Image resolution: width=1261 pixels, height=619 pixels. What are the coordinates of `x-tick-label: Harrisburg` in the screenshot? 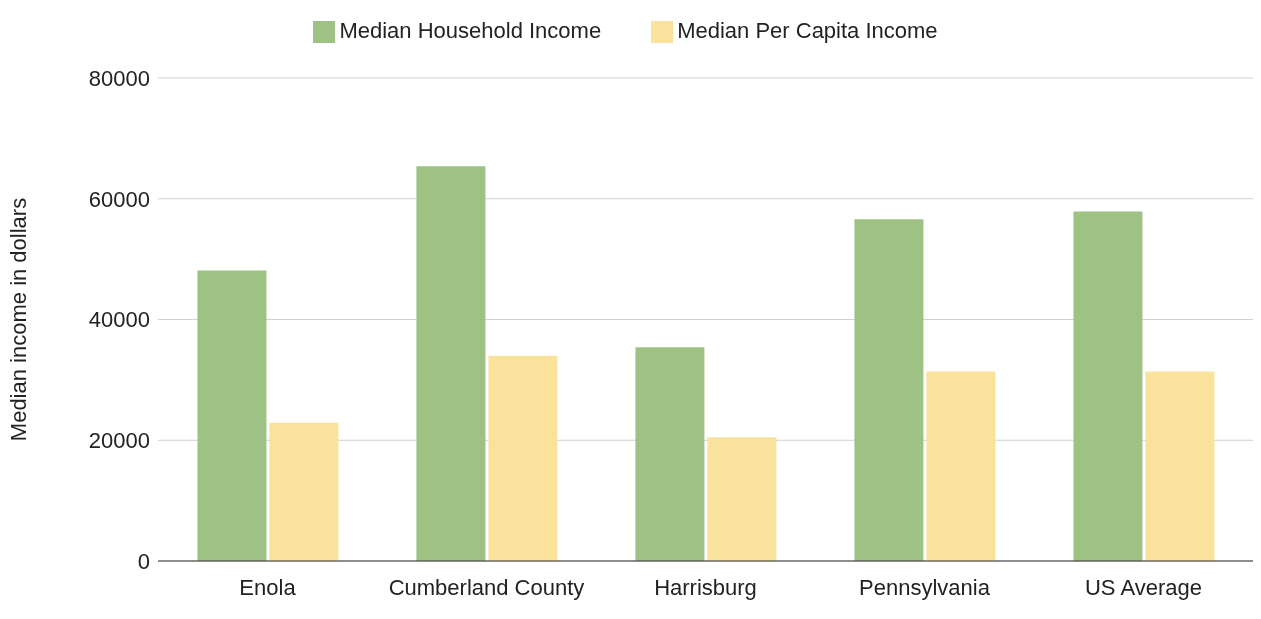 It's located at (705, 587).